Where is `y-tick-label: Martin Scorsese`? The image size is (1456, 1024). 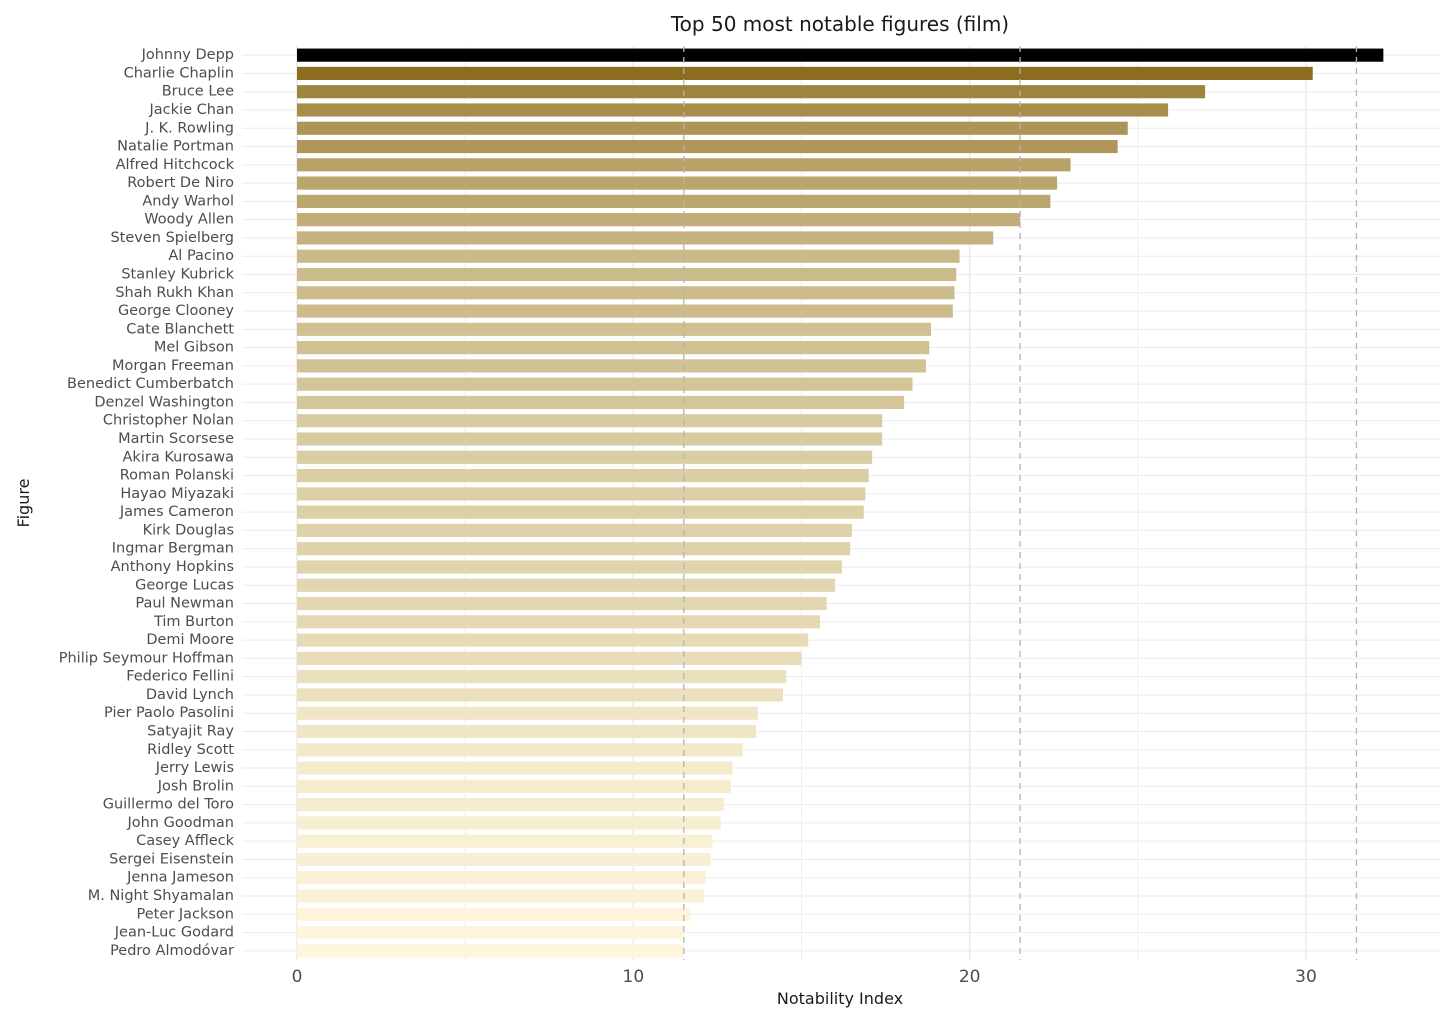
y-tick-label: Martin Scorsese is located at coordinates (176, 439).